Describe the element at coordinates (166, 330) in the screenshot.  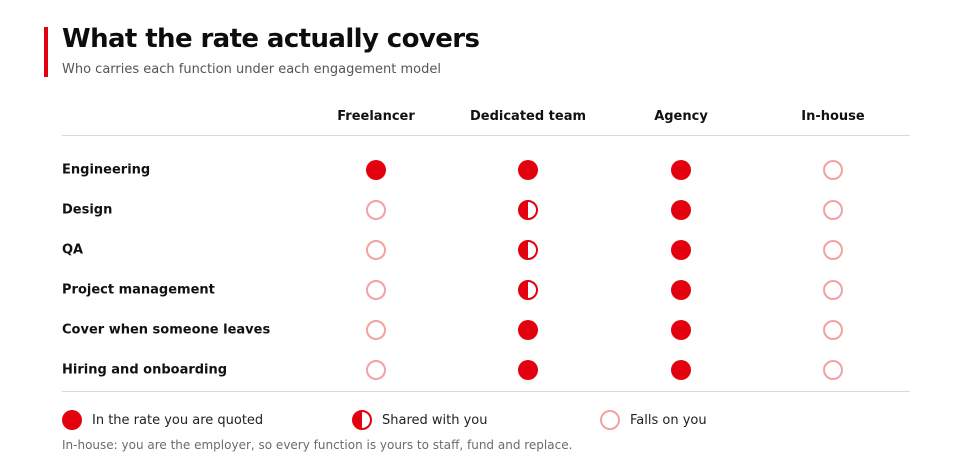
I see `row-label: Cover when someone leaves` at that location.